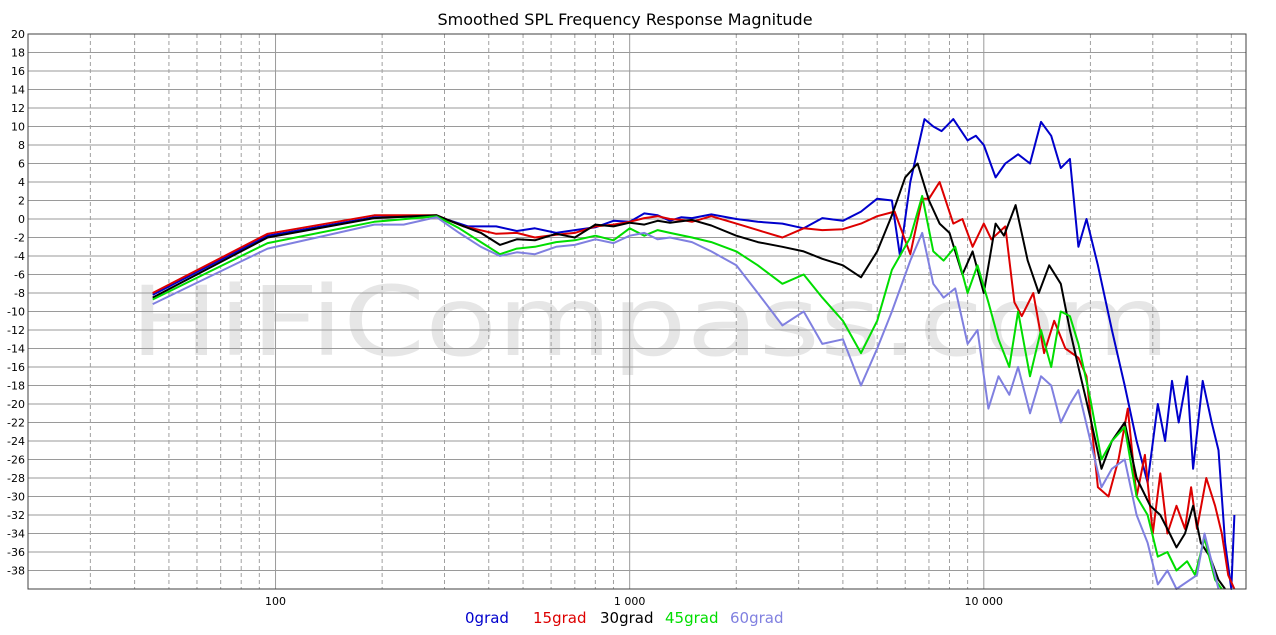 The height and width of the screenshot is (635, 1276). I want to click on y-tick-label: -6, so click(19, 275).